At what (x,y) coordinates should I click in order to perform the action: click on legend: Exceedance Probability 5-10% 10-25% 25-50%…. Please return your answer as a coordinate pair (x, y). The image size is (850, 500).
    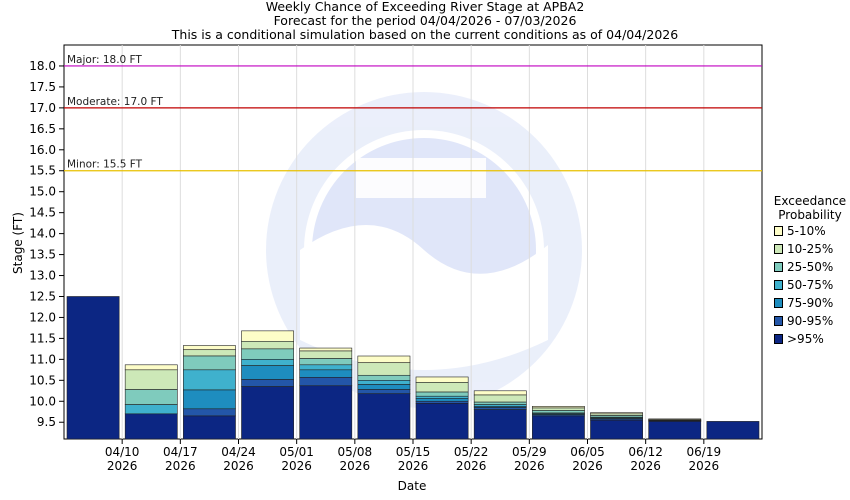
    Looking at the image, I should click on (808, 271).